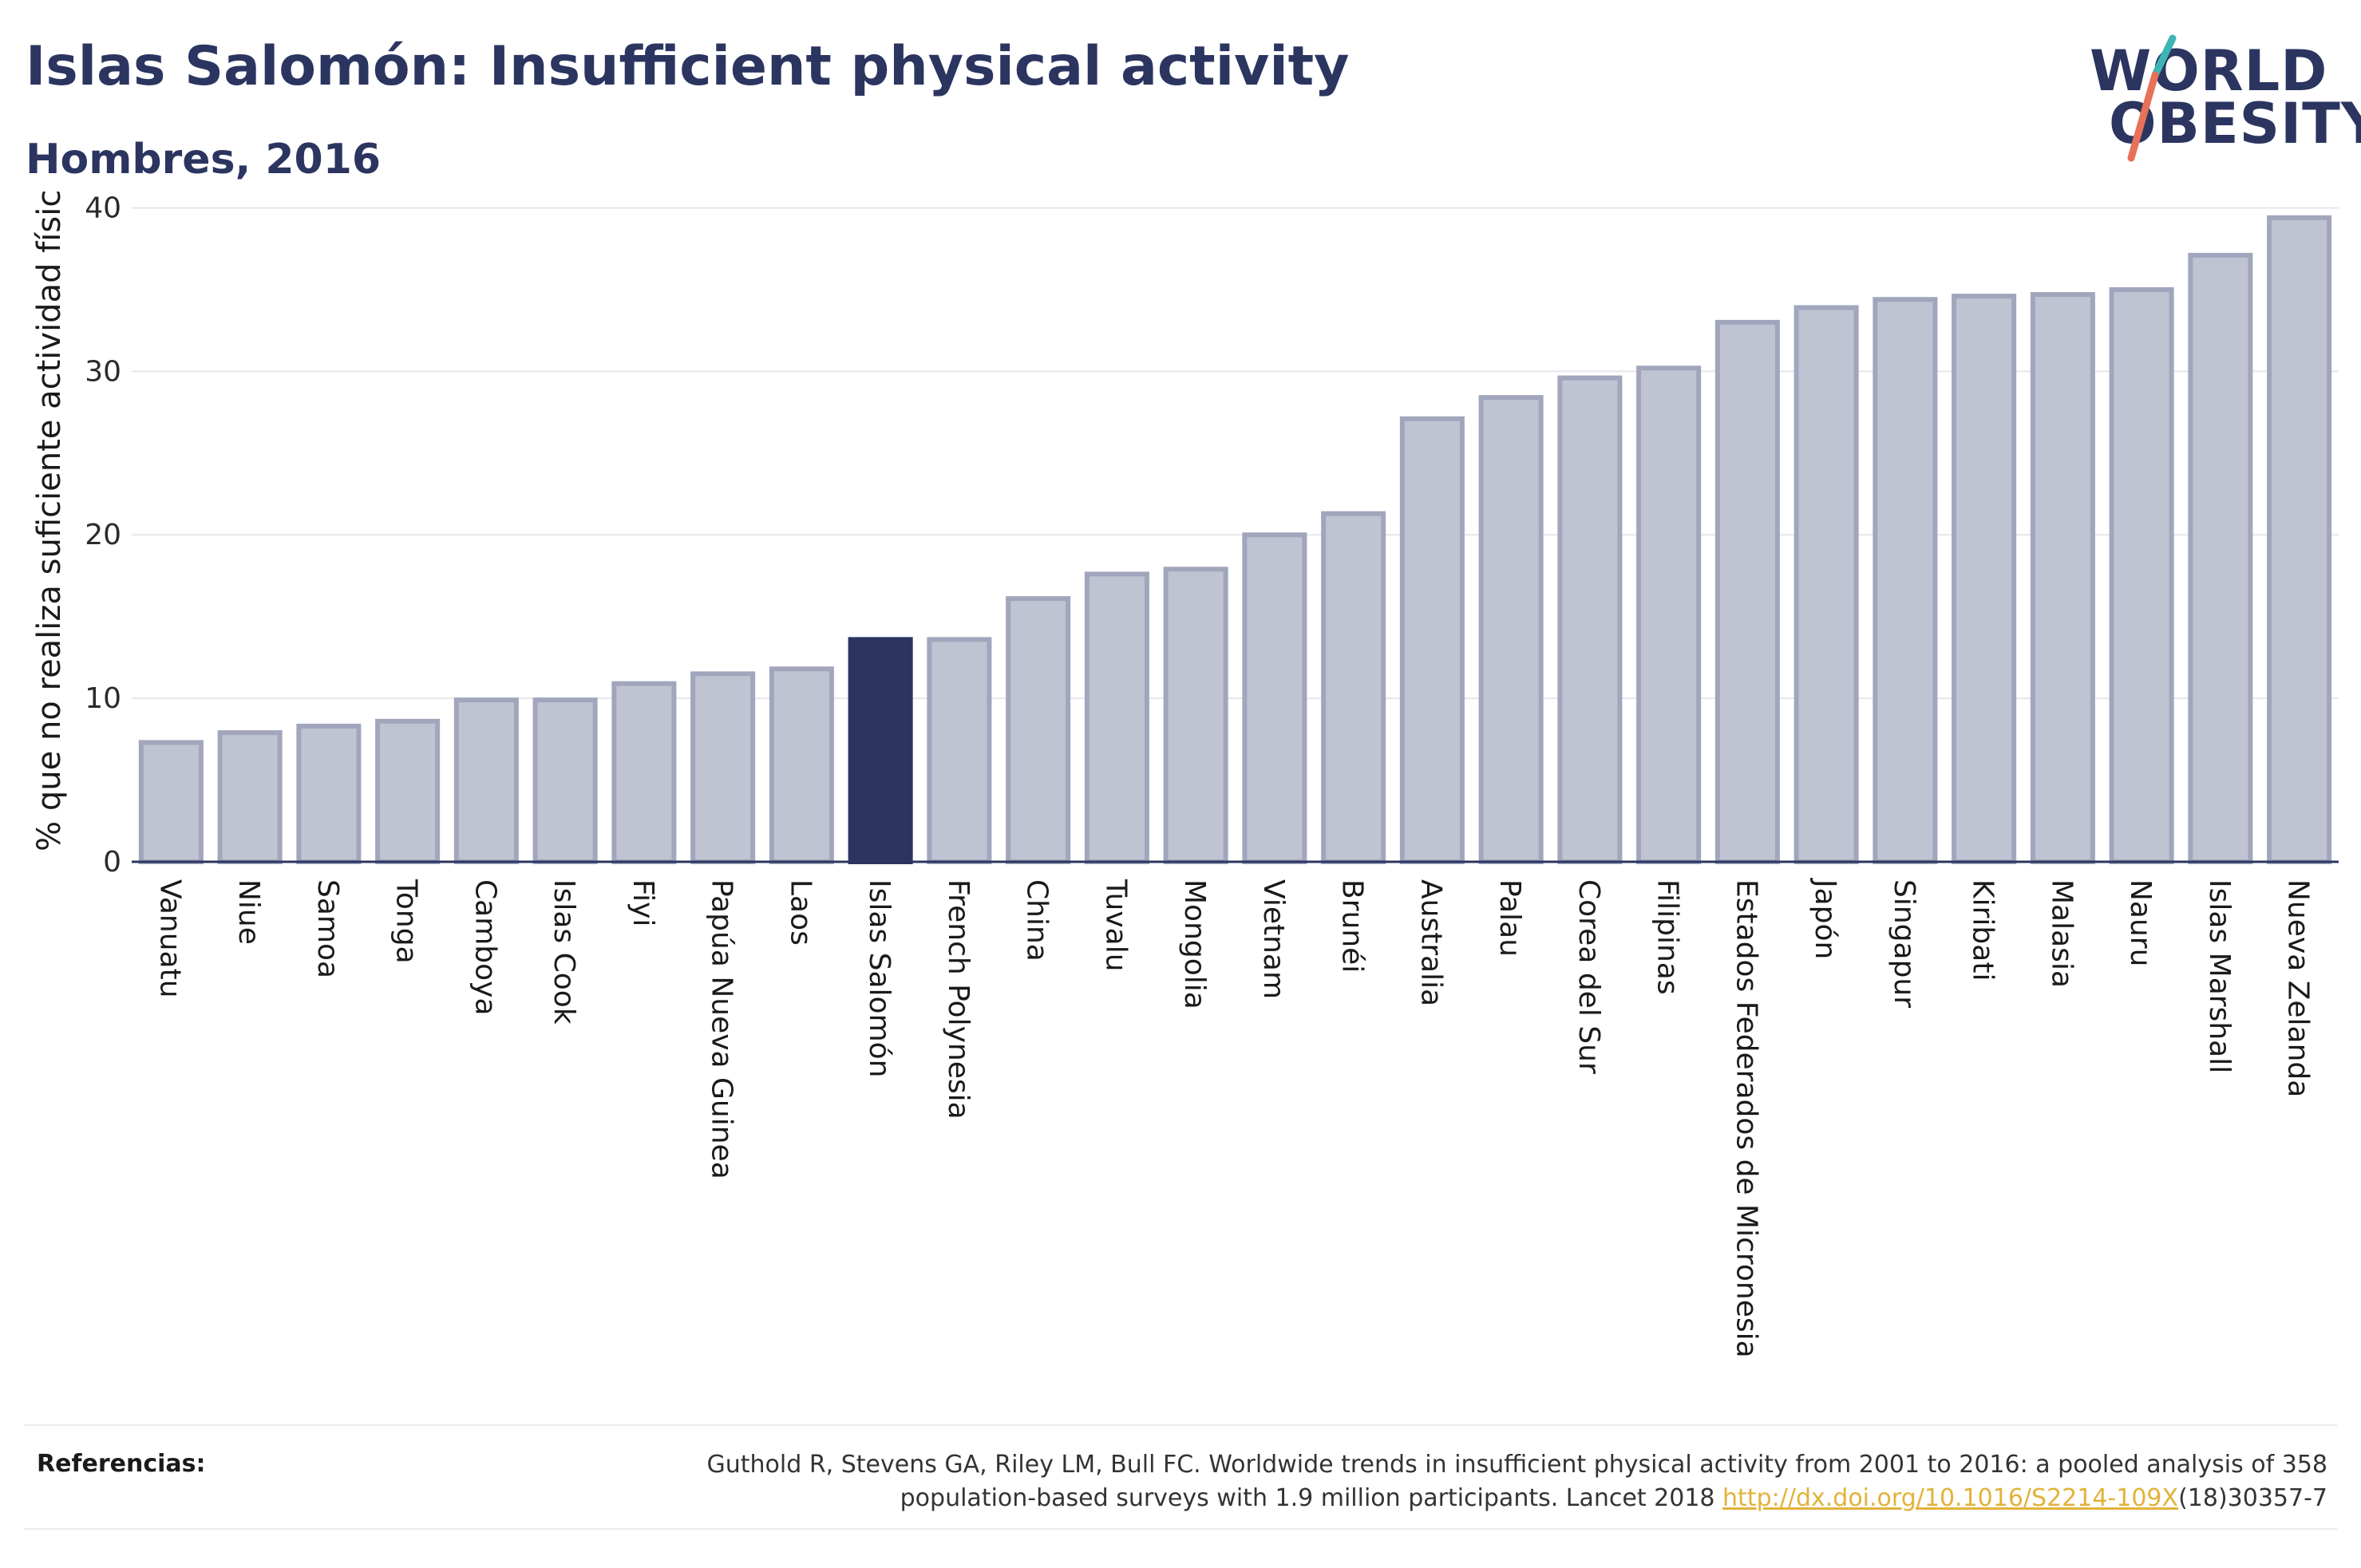 This screenshot has height=1568, width=2361. What do you see at coordinates (408, 791) in the screenshot?
I see `bar-tonga` at bounding box center [408, 791].